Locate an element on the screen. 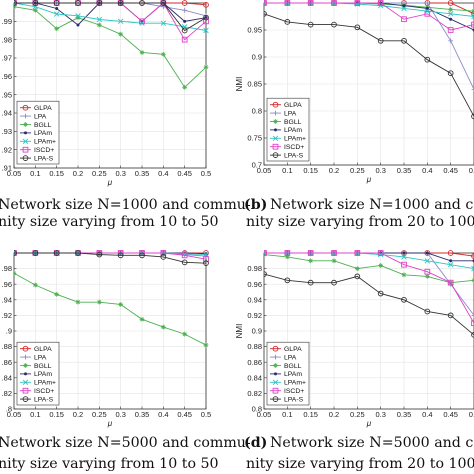  x-tick-label: 0.1 is located at coordinates (35, 414).